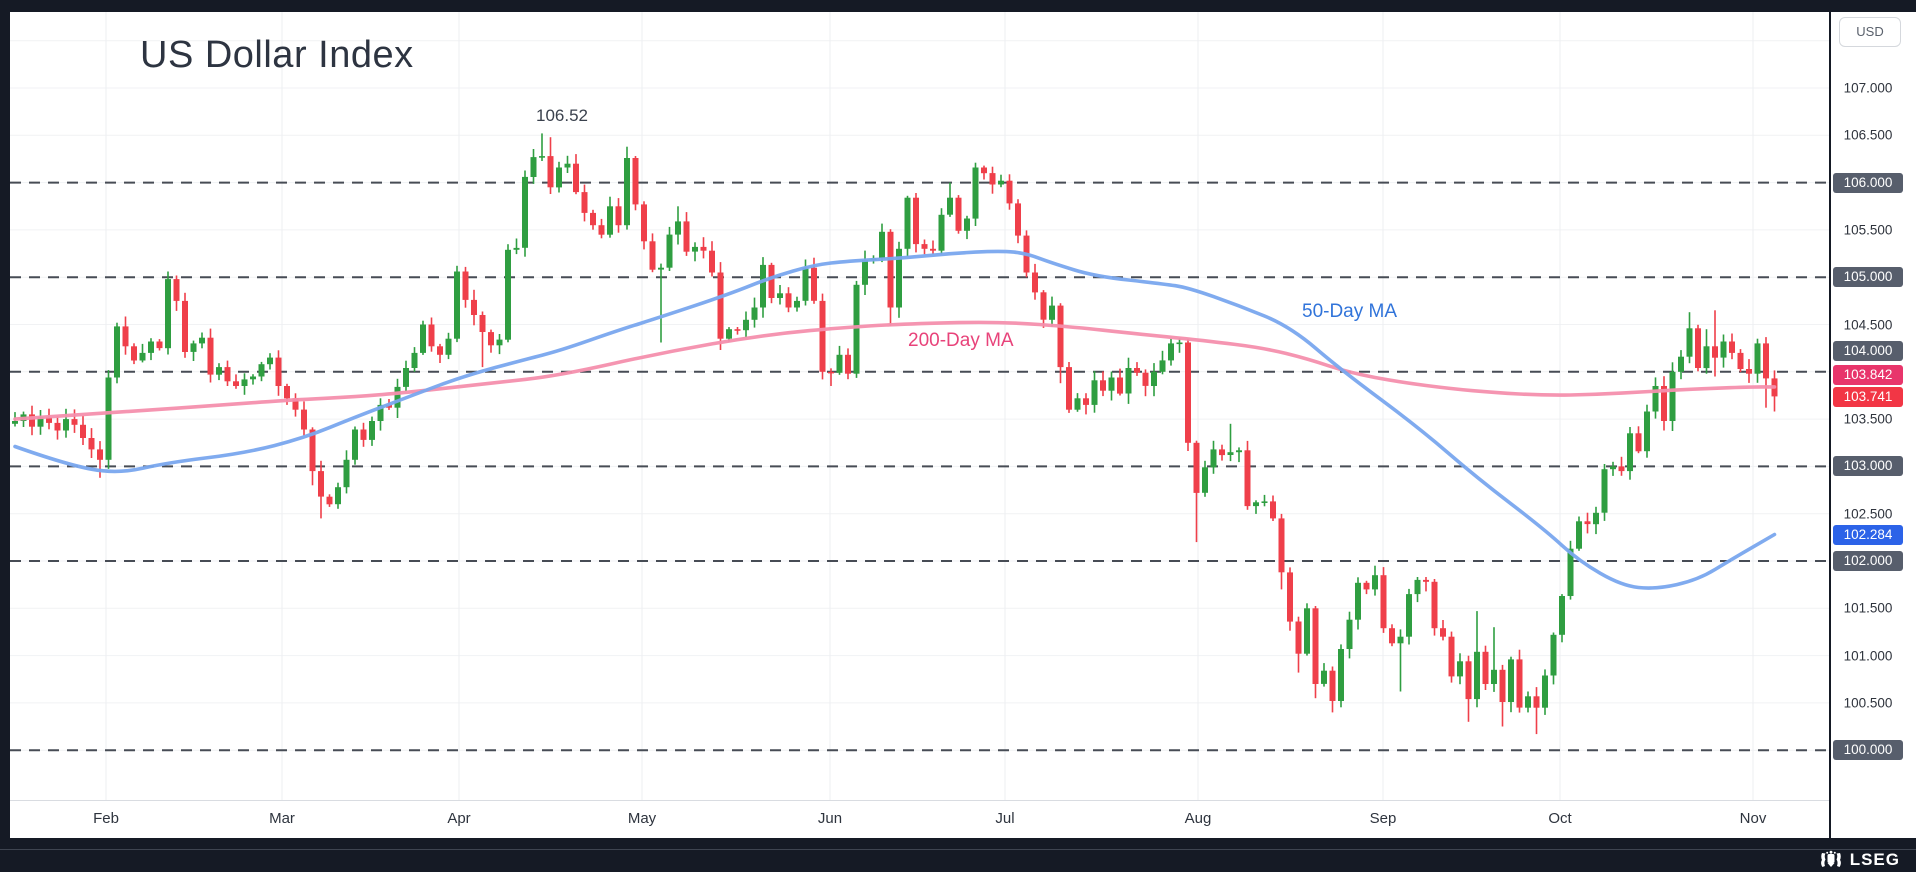  I want to click on currency-button: USD, so click(1870, 32).